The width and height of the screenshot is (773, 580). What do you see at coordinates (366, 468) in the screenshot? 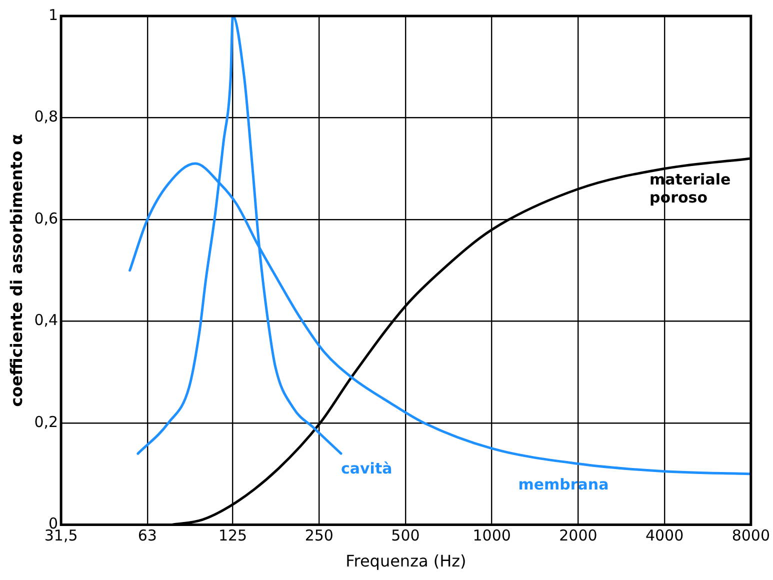
I see `series-label: cavità` at bounding box center [366, 468].